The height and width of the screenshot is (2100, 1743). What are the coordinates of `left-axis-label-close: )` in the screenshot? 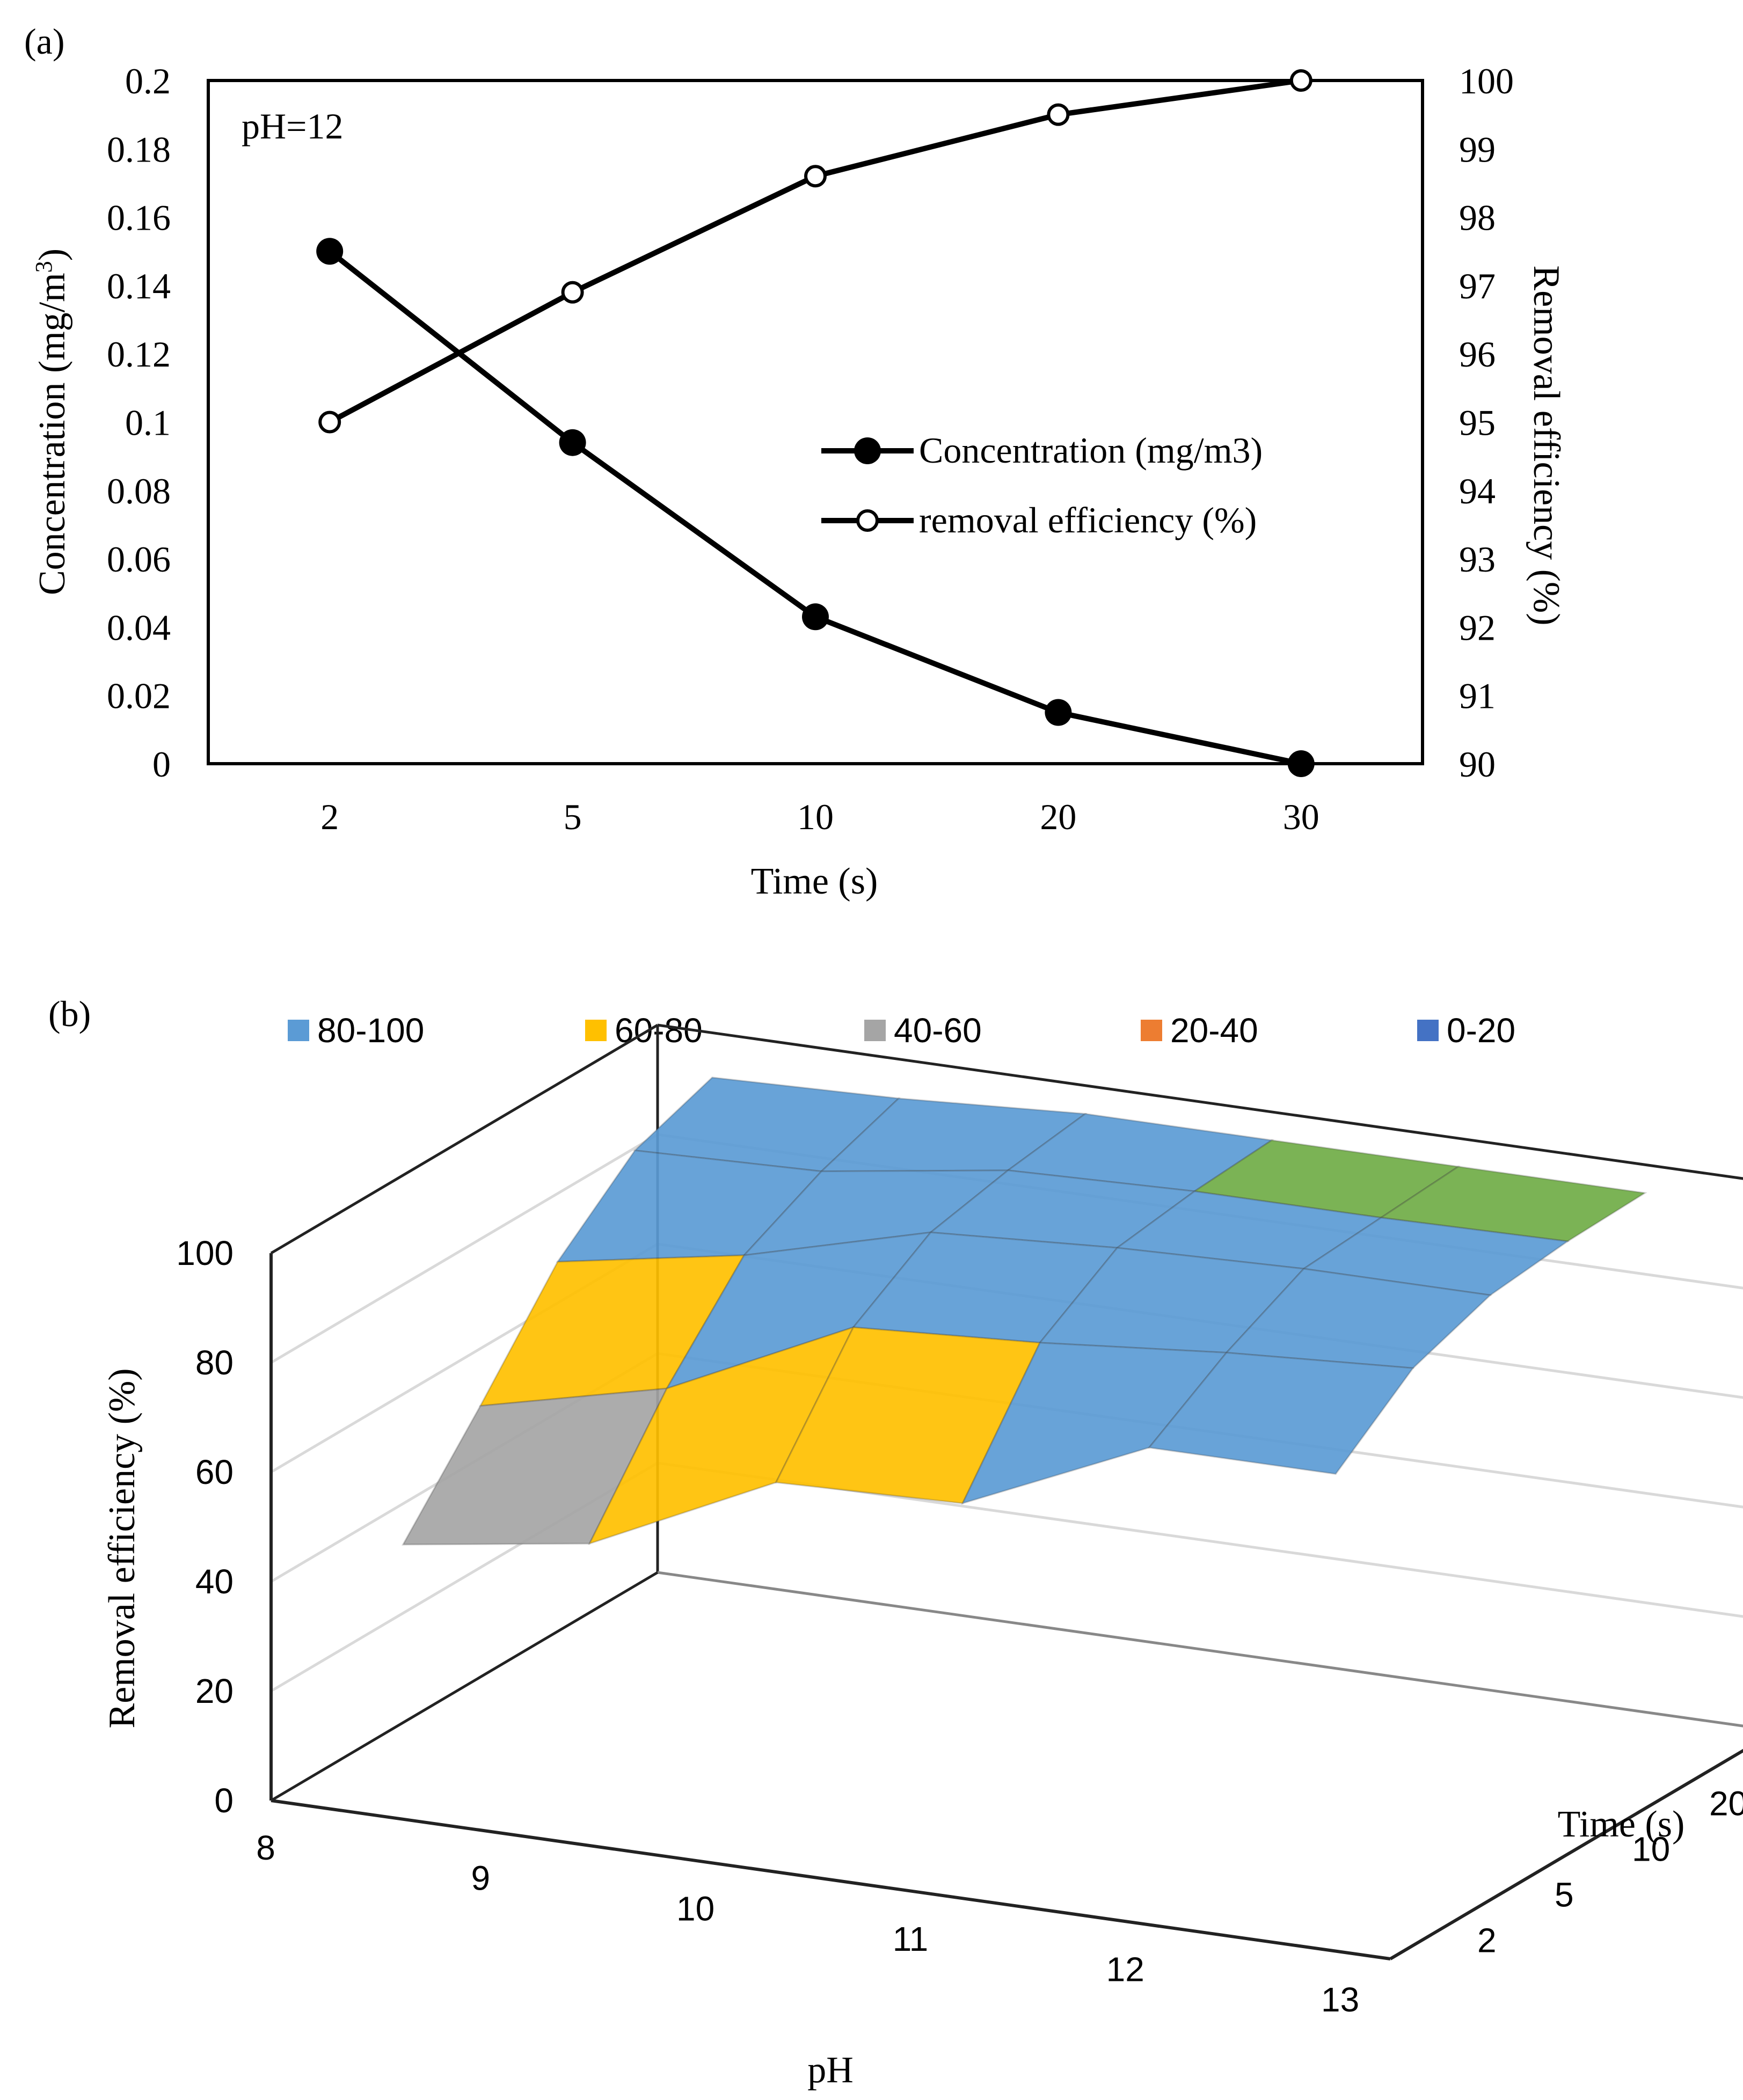 It's located at (52, 254).